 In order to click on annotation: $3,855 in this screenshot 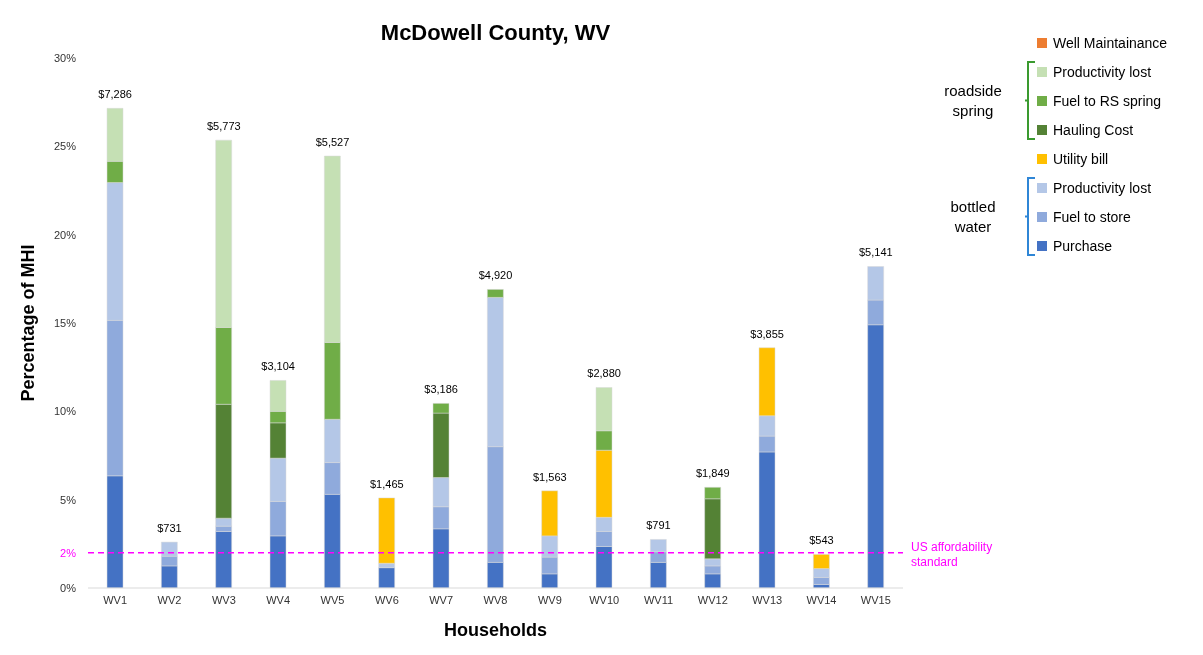, I will do `click(767, 333)`.